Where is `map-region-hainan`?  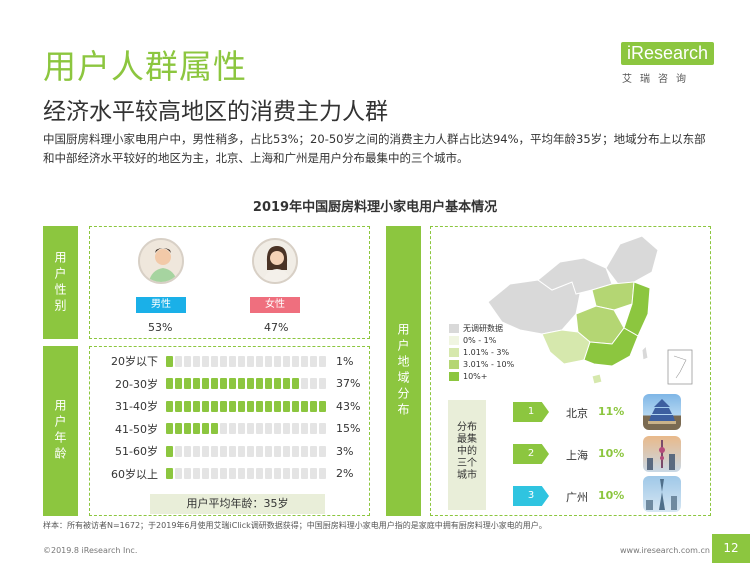
map-region-hainan is located at coordinates (597, 379).